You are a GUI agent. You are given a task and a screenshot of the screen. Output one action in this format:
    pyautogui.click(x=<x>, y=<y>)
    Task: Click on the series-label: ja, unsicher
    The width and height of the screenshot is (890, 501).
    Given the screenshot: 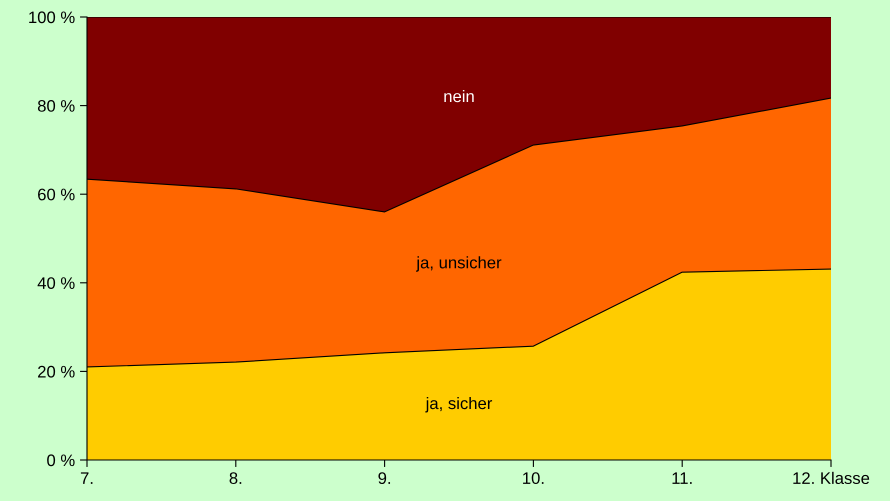 What is the action you would take?
    pyautogui.click(x=459, y=264)
    